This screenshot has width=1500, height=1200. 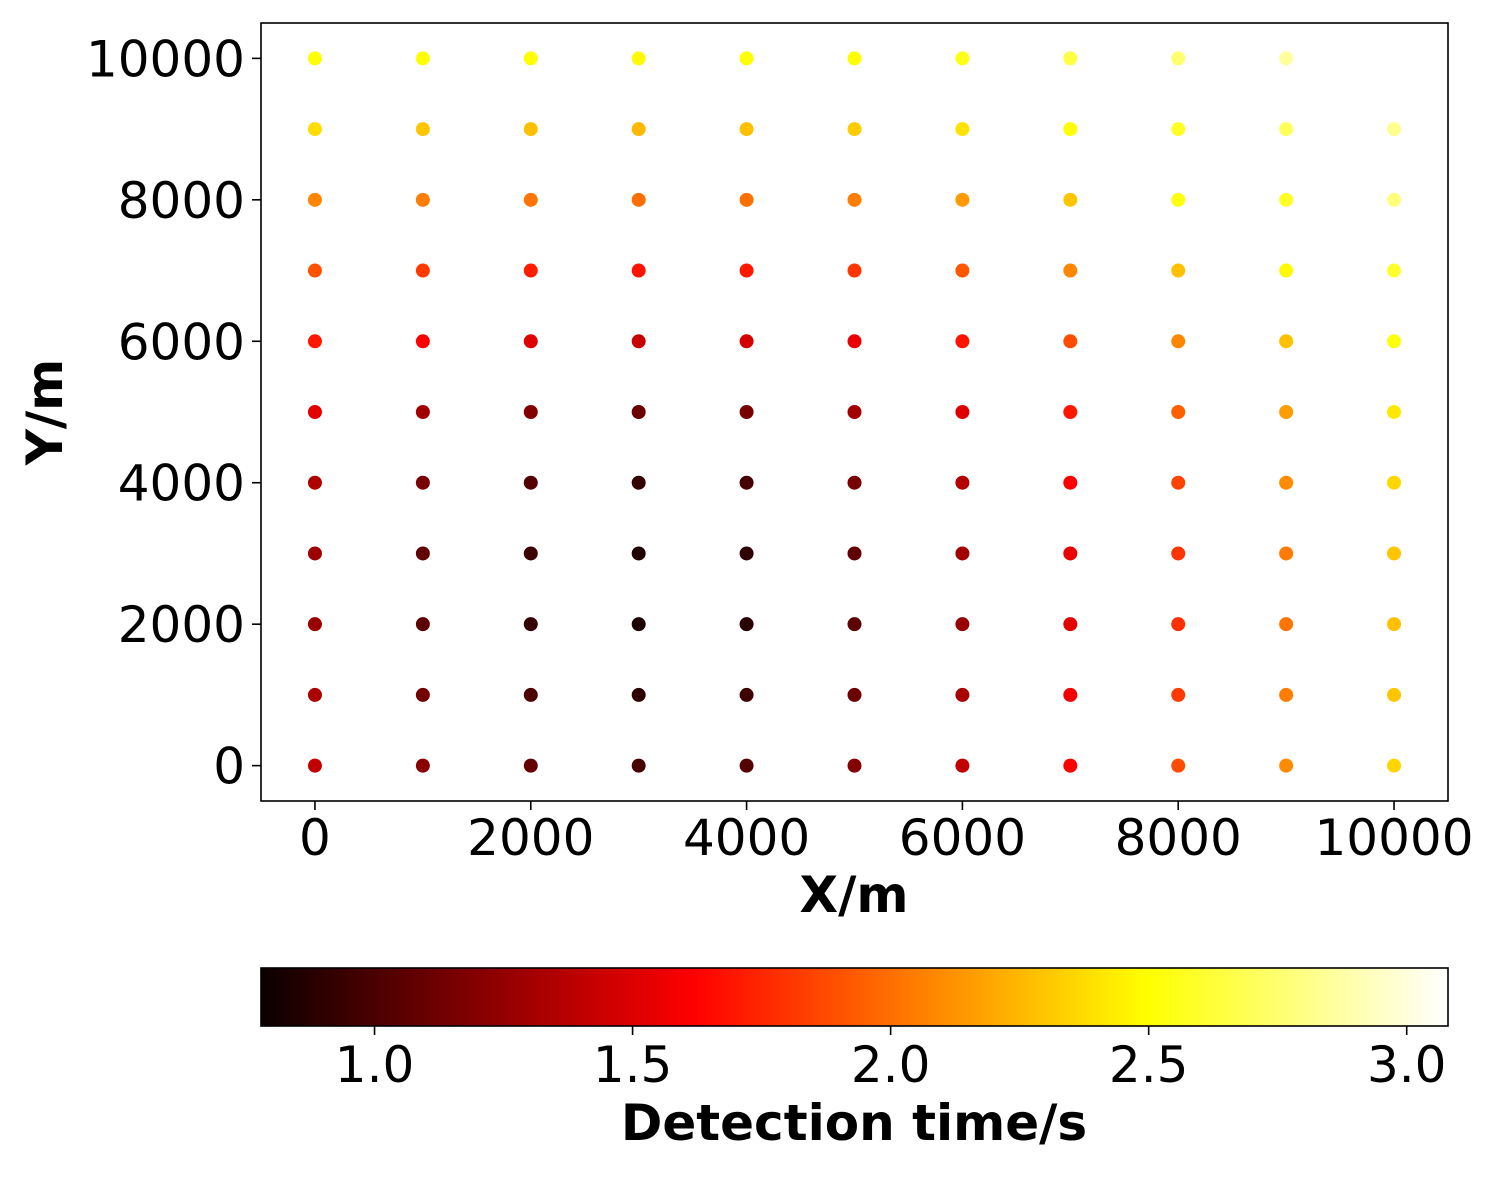 What do you see at coordinates (375, 1065) in the screenshot?
I see `colorbar-tick-label: 1.0` at bounding box center [375, 1065].